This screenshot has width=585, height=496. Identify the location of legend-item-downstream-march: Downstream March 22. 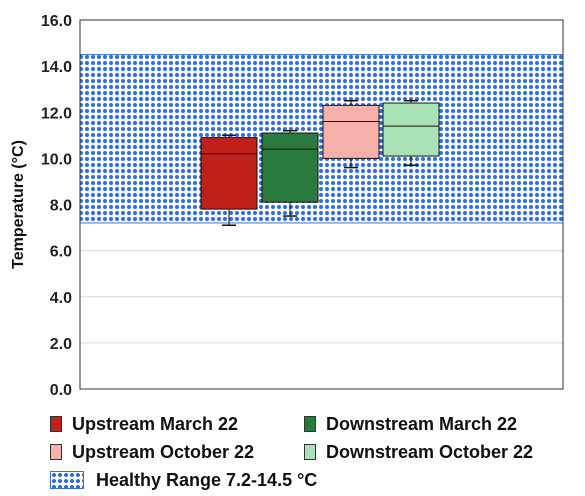
(431, 424).